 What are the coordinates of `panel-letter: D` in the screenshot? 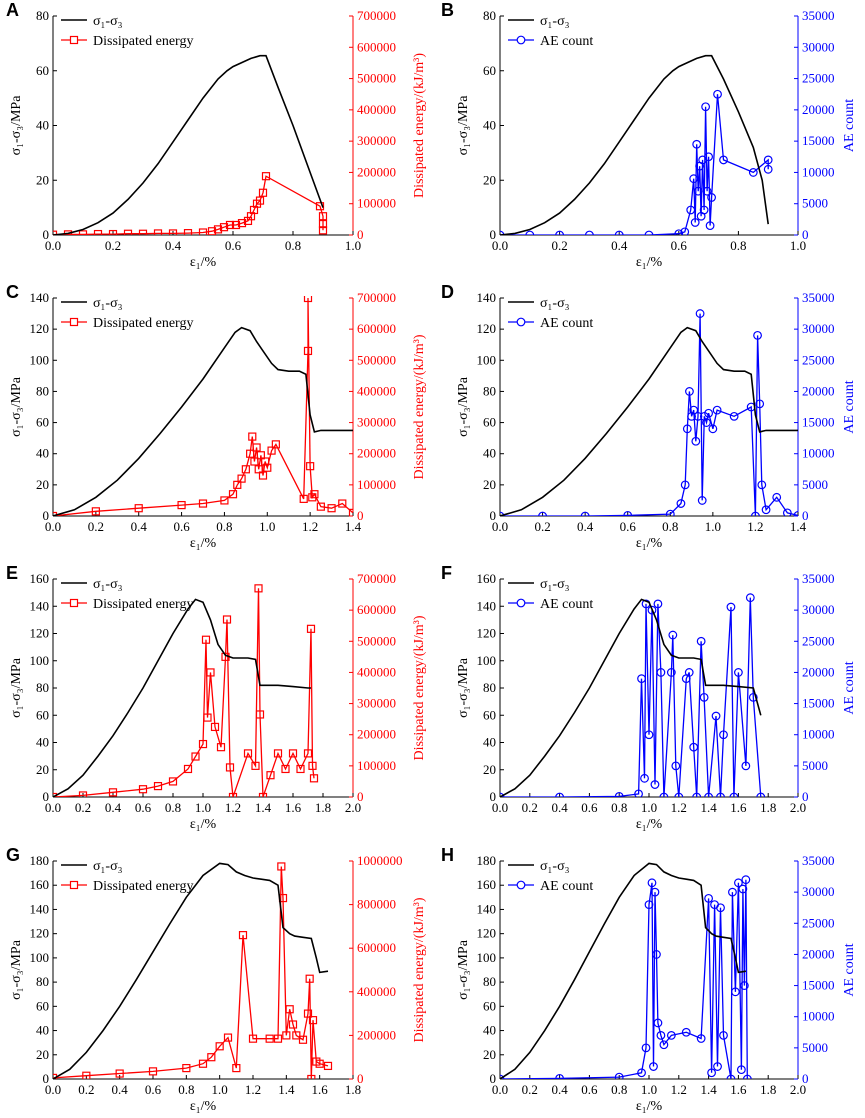 It's located at (447, 292).